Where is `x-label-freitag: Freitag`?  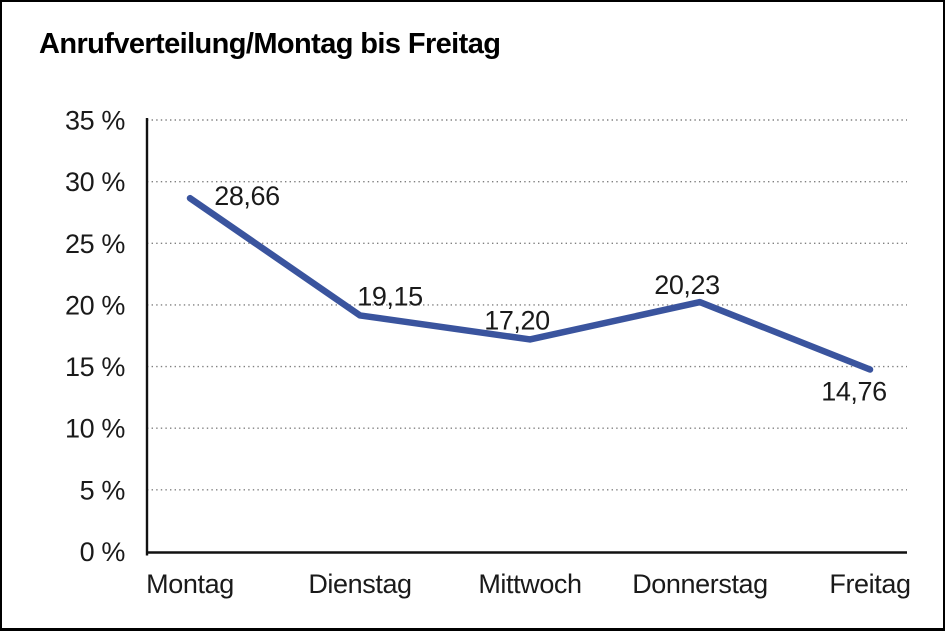 x-label-freitag: Freitag is located at coordinates (869, 584).